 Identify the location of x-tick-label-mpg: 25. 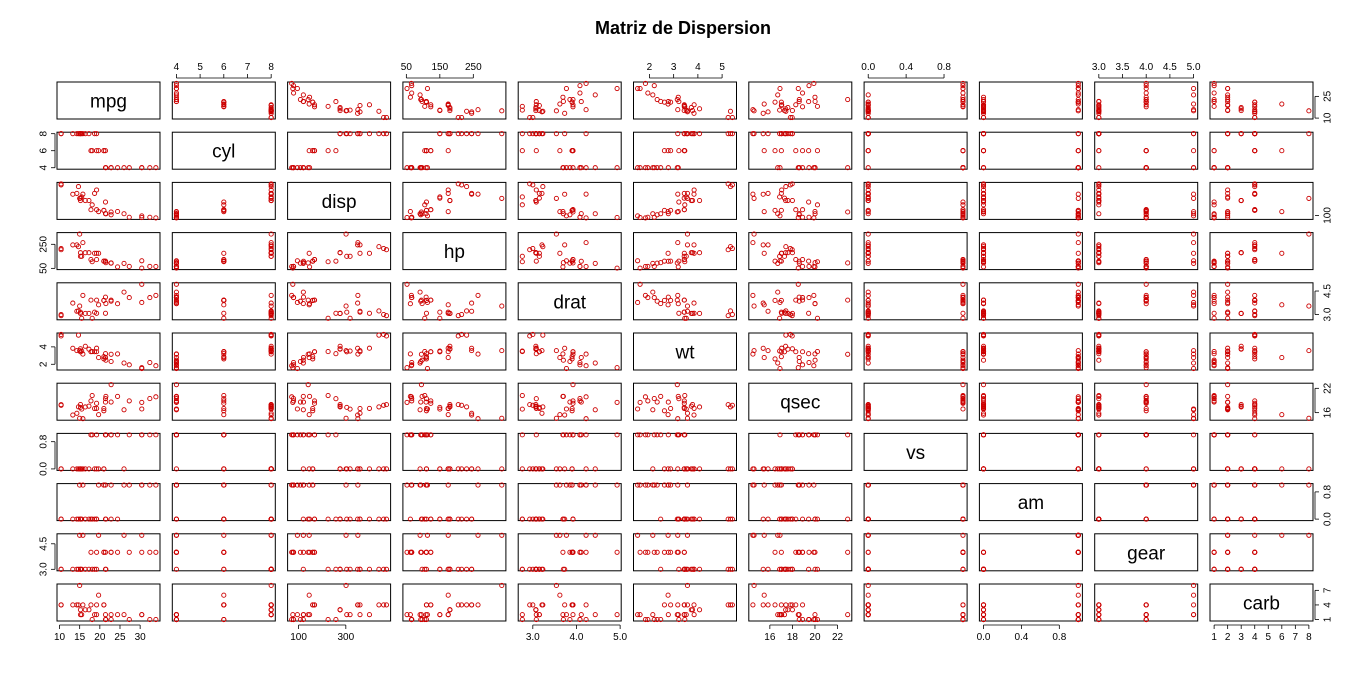
(120, 637).